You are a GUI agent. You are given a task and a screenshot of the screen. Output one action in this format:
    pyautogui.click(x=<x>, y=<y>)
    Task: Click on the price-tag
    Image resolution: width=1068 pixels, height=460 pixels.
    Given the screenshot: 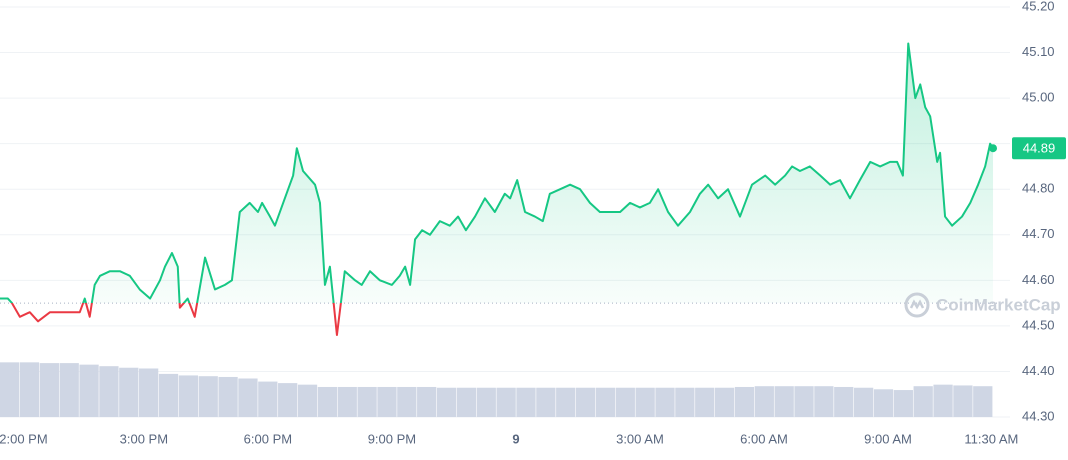 What is the action you would take?
    pyautogui.click(x=1039, y=148)
    